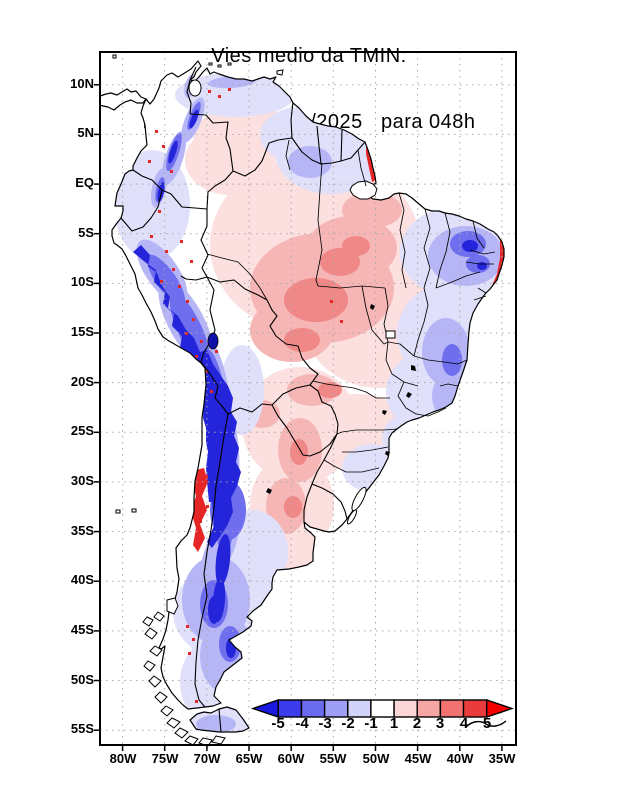 This screenshot has width=618, height=800. Describe the element at coordinates (213, 341) in the screenshot. I see `lake-titicaca` at that location.